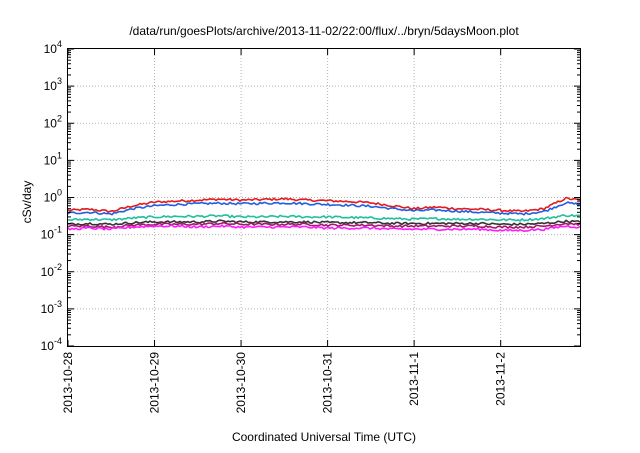 The height and width of the screenshot is (453, 640). I want to click on x-tick-label: 2013-11-1, so click(414, 379).